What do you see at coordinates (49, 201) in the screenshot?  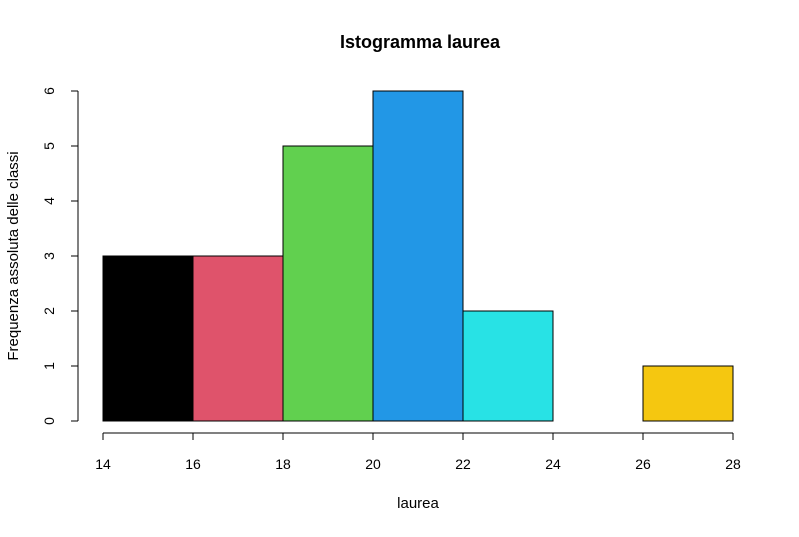 I see `y-tick-label-4: 4` at bounding box center [49, 201].